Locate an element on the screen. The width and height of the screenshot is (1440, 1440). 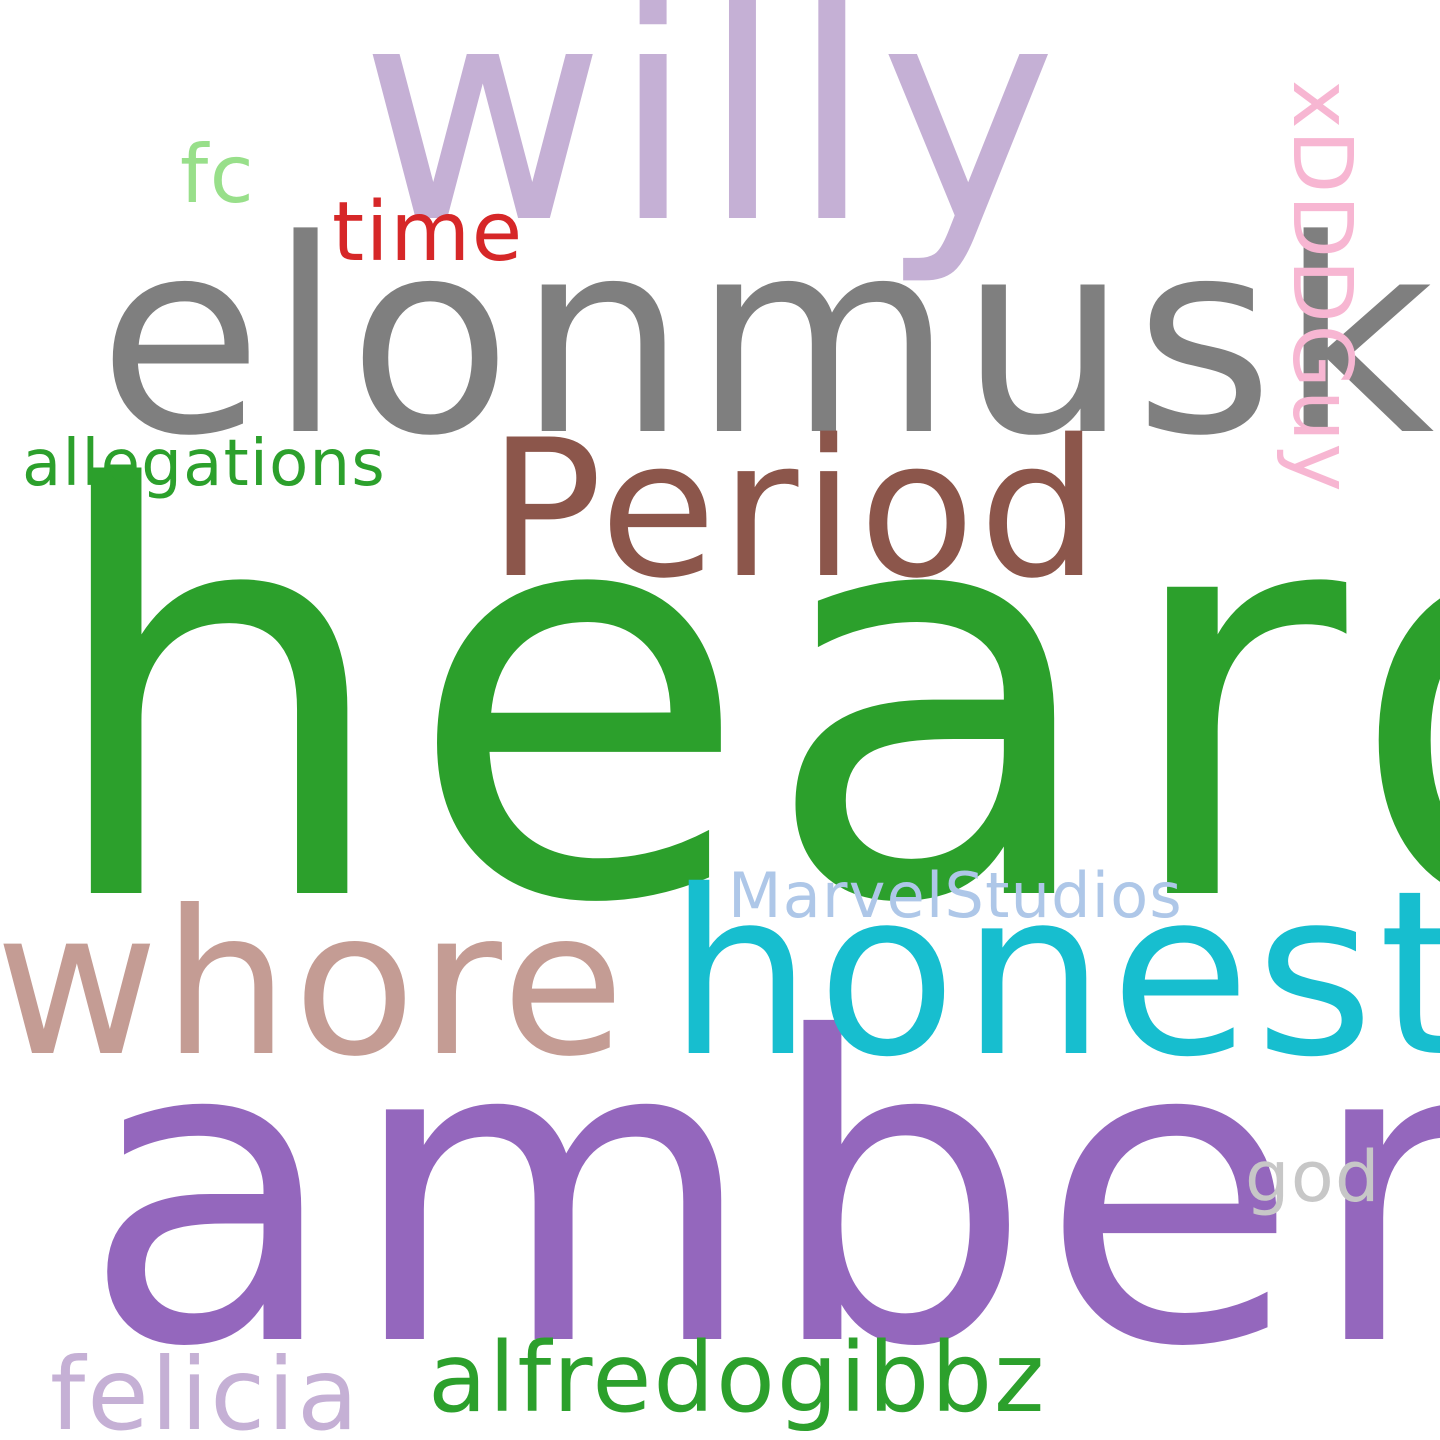
word-alfredogibbz: alfredogibbz is located at coordinates (737, 1378).